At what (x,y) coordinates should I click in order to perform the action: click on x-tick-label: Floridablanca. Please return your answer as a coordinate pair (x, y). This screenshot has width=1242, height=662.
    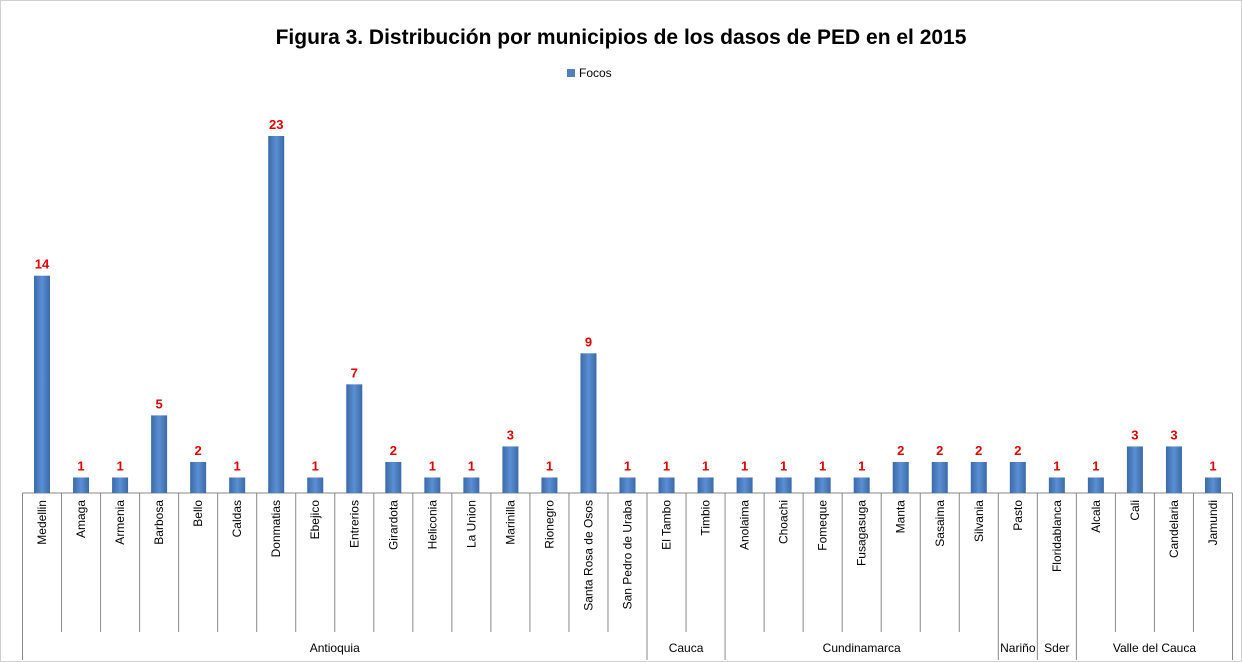
    Looking at the image, I should click on (1057, 536).